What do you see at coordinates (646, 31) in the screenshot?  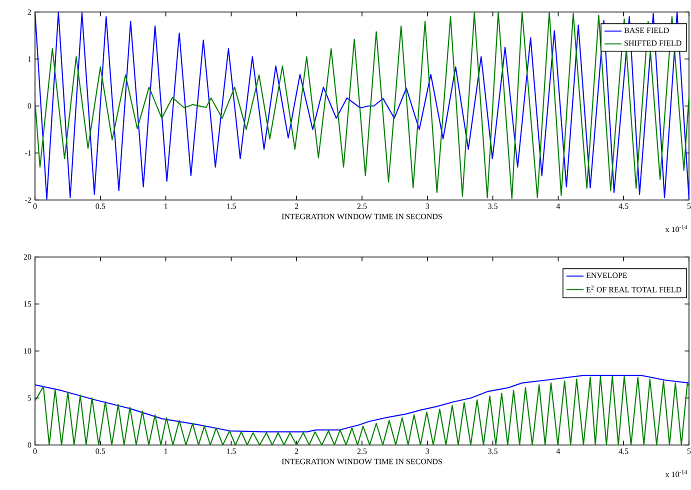 I see `legend-label: BASE FIELD` at bounding box center [646, 31].